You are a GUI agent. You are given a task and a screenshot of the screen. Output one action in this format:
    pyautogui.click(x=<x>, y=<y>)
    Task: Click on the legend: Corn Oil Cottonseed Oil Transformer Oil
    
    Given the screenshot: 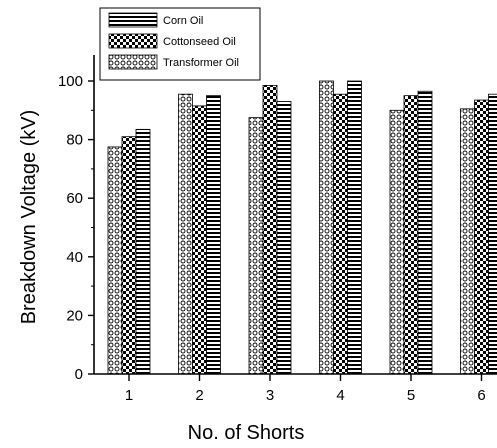 What is the action you would take?
    pyautogui.click(x=180, y=44)
    